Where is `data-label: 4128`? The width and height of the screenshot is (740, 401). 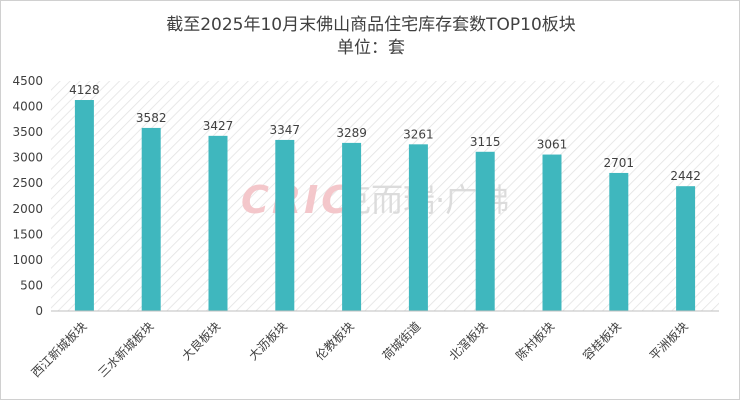
data-label: 4128 is located at coordinates (84, 90).